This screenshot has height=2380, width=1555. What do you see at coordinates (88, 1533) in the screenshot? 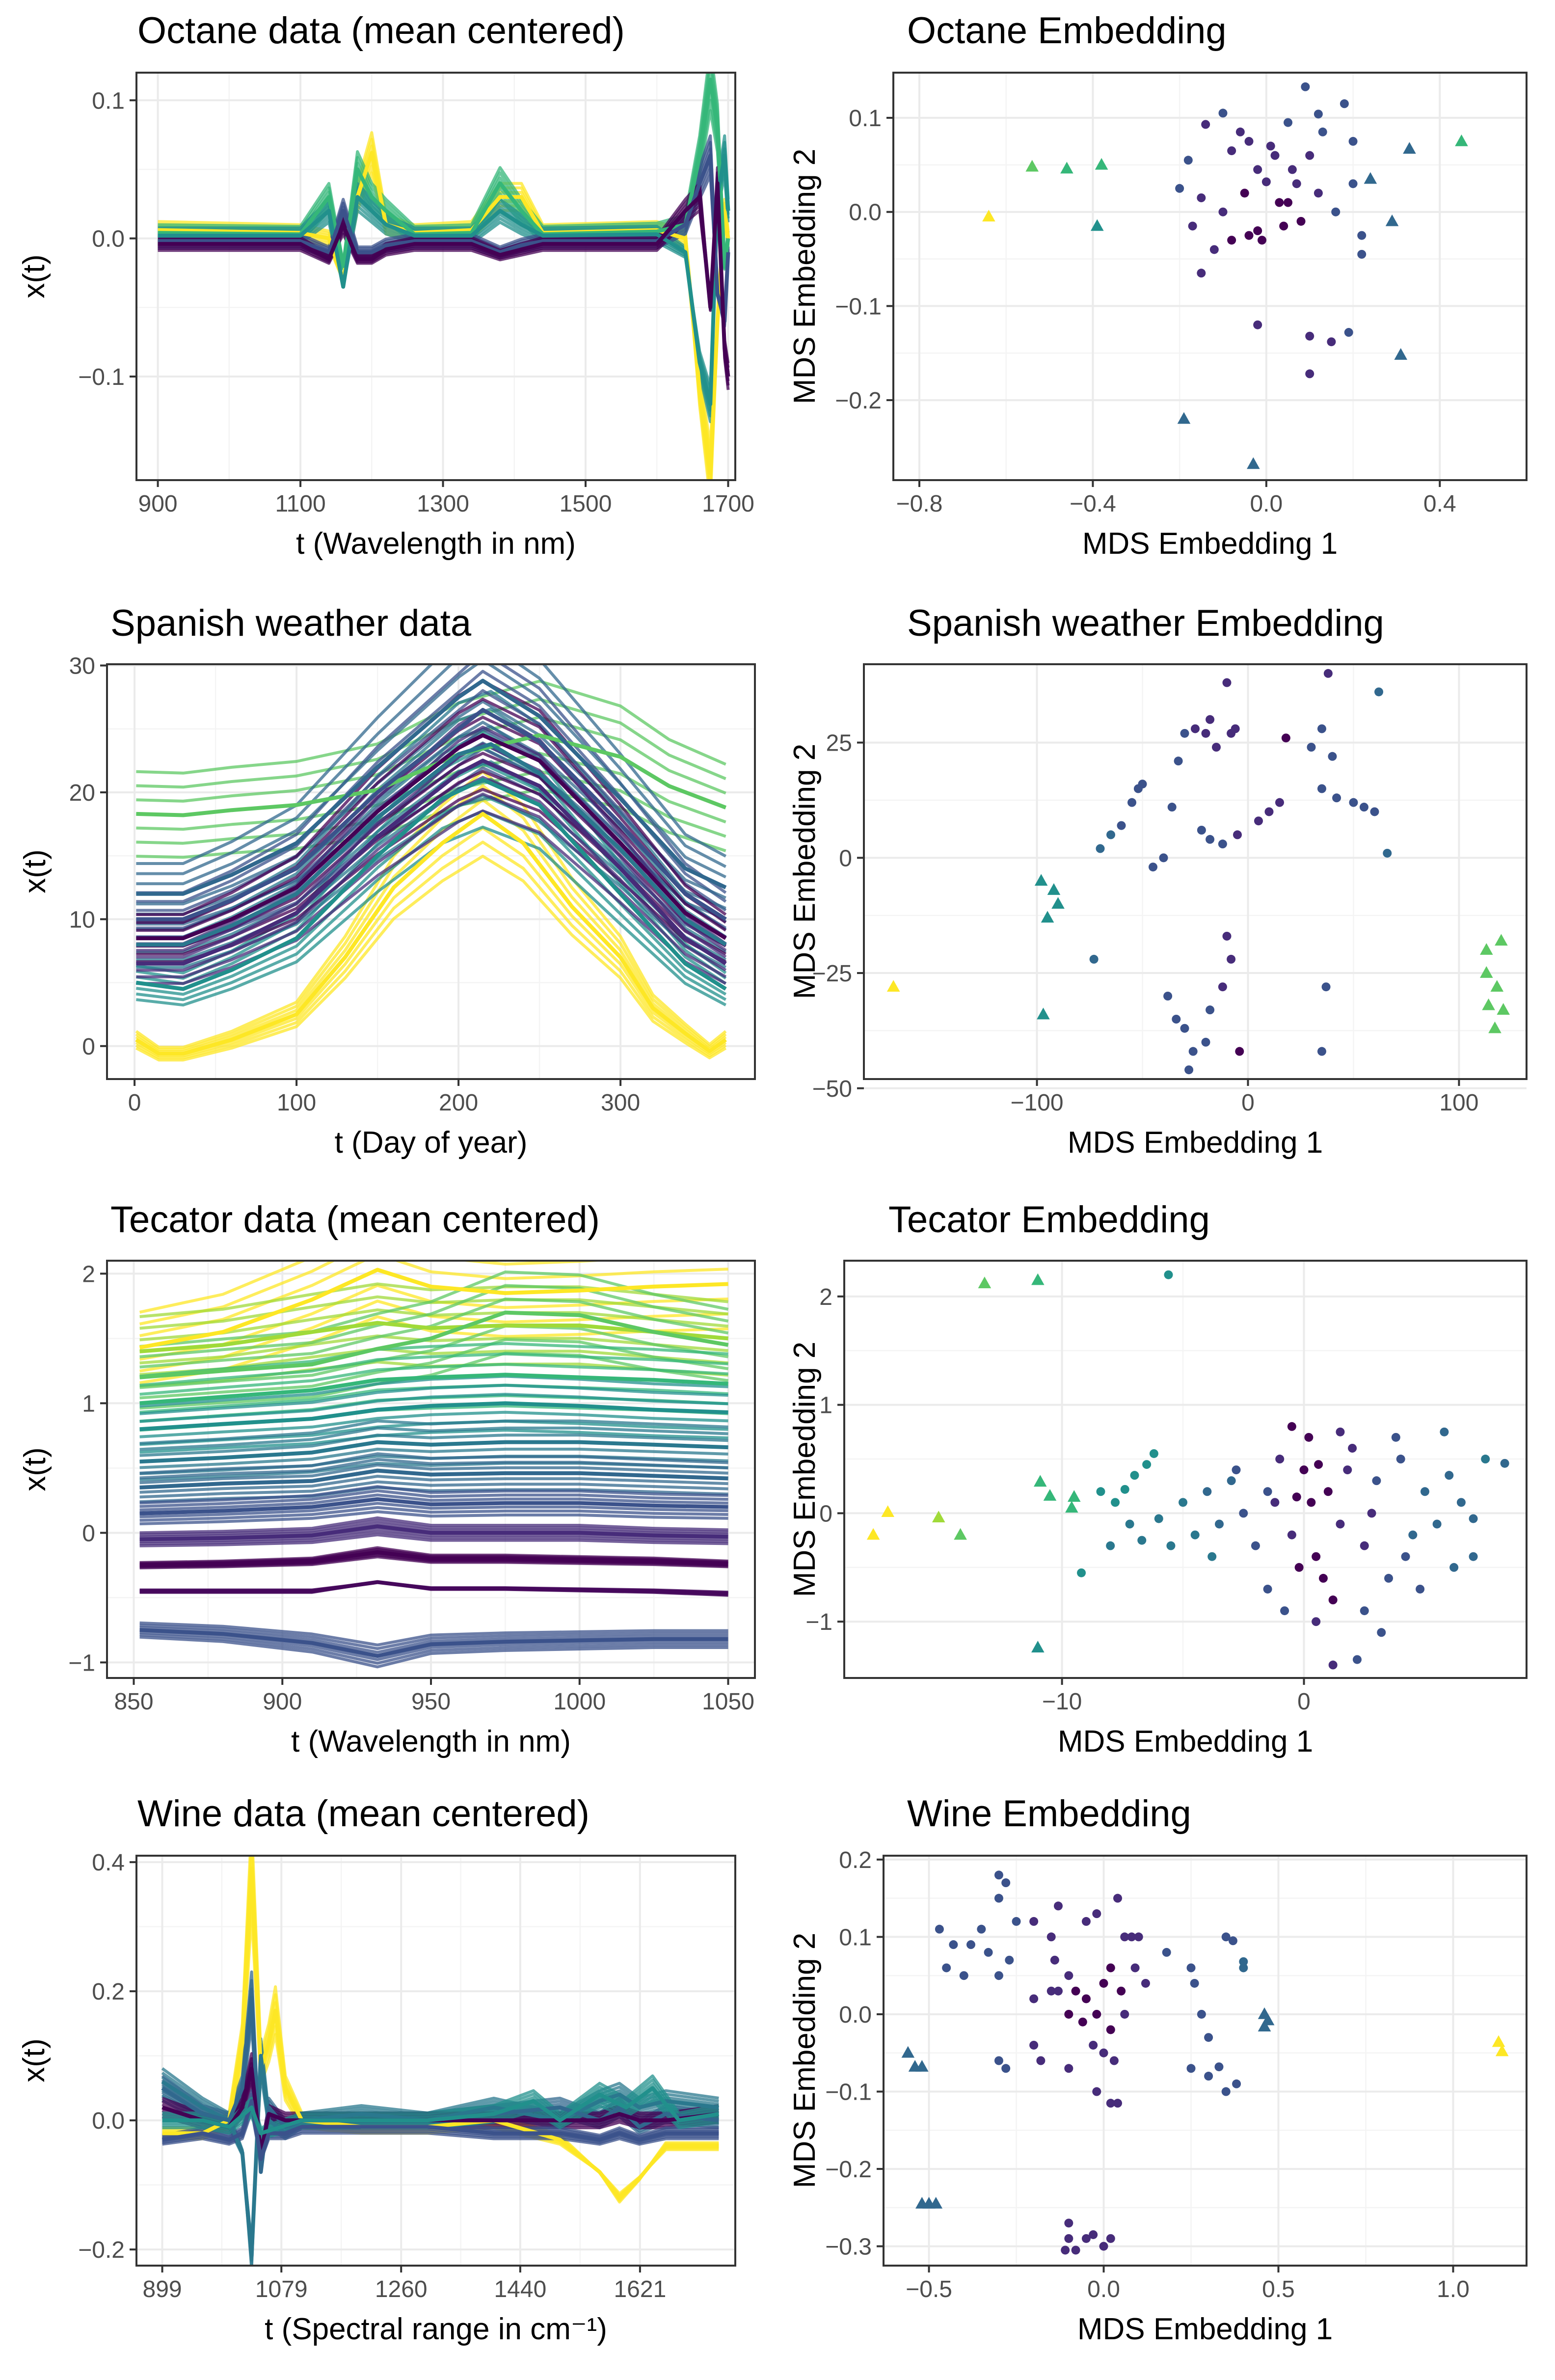
I see `y-tick-label: 0` at bounding box center [88, 1533].